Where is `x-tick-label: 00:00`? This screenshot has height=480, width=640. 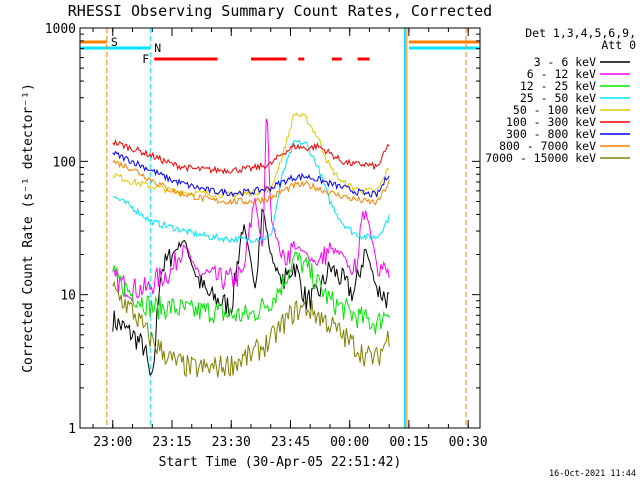
x-tick-label: 00:00 is located at coordinates (349, 442).